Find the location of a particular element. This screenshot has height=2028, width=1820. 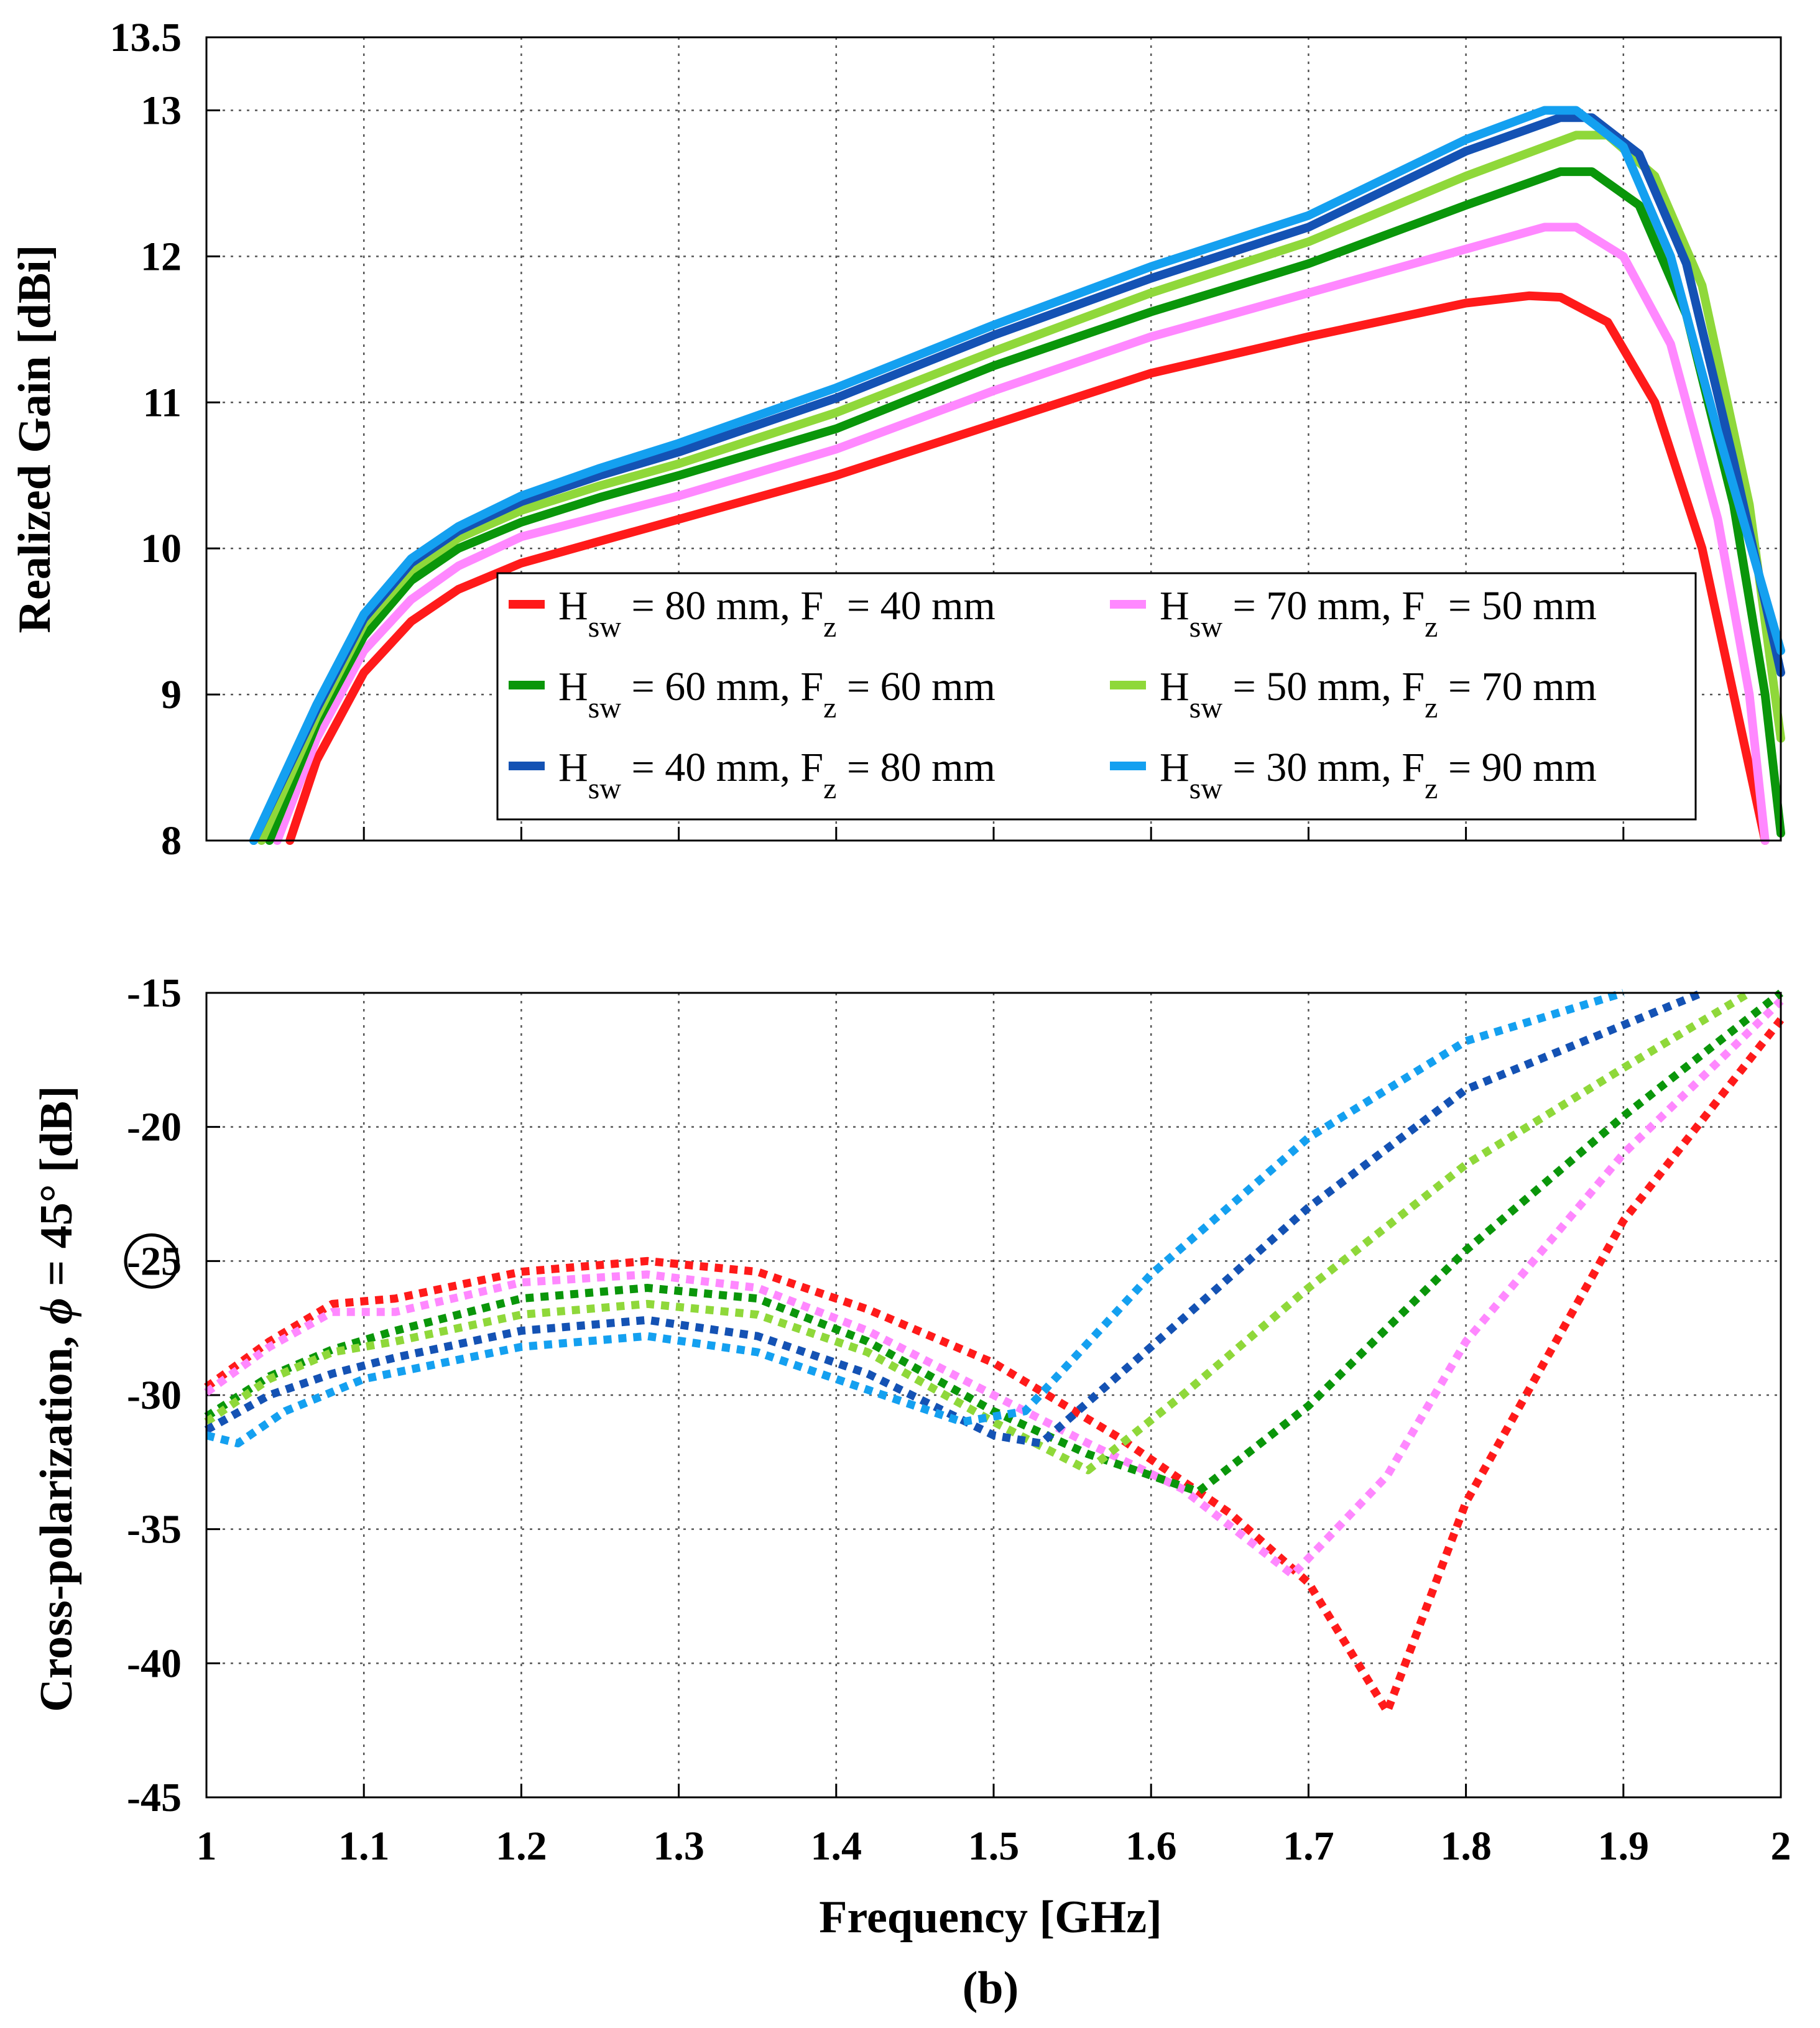

crosspol-ylabel-before: Cross-polarization, is located at coordinates (57, 1518).